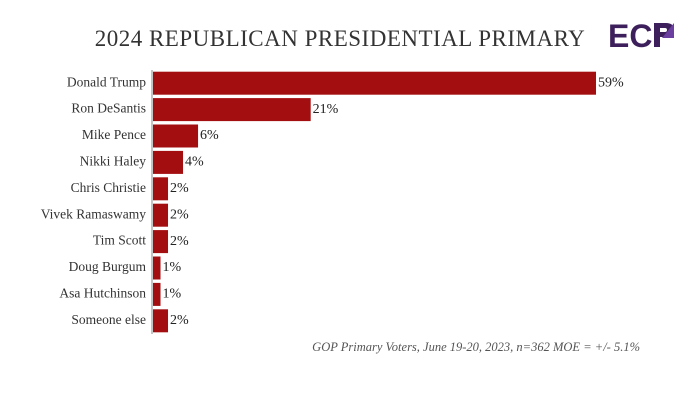  What do you see at coordinates (108, 108) in the screenshot?
I see `category-label: Ron DeSantis` at bounding box center [108, 108].